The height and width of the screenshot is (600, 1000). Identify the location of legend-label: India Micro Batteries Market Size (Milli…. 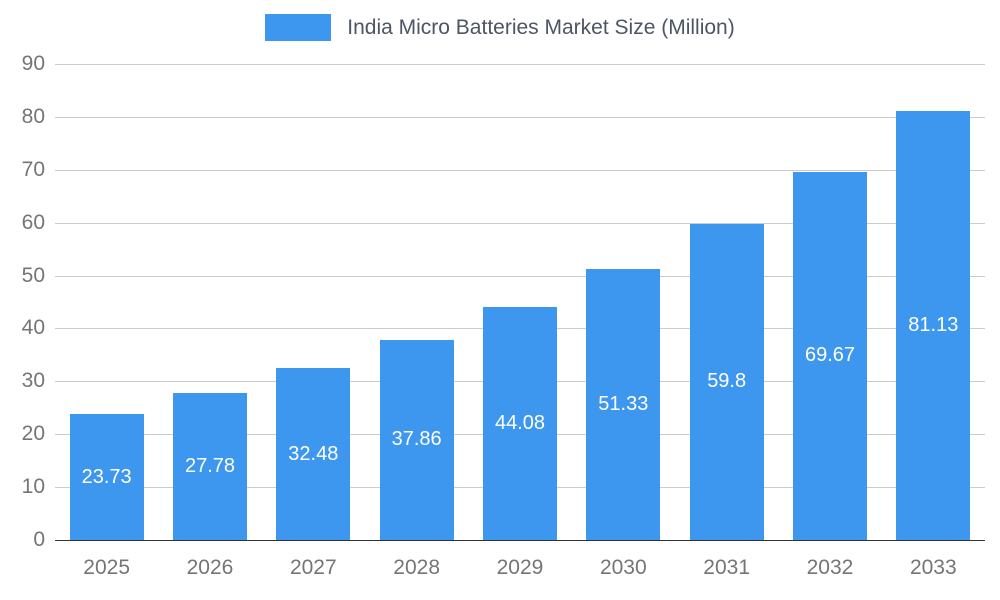
(541, 27).